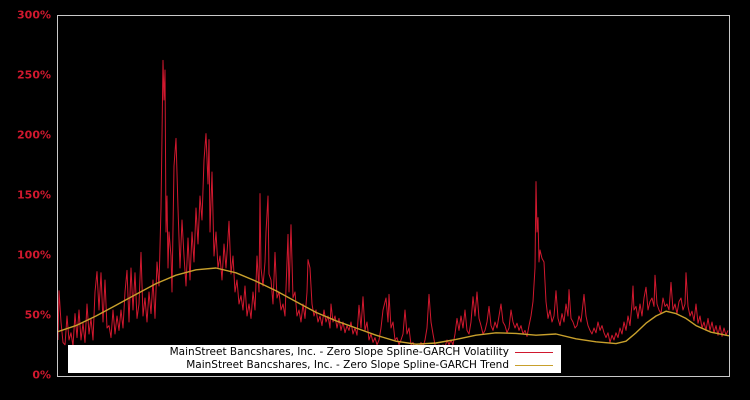 The height and width of the screenshot is (400, 750). I want to click on y-tick-label: 150%, so click(34, 195).